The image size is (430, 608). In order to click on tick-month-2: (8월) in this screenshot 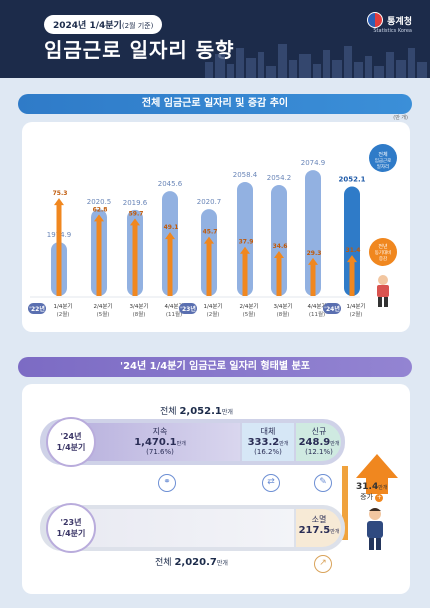, I will do `click(139, 314)`.